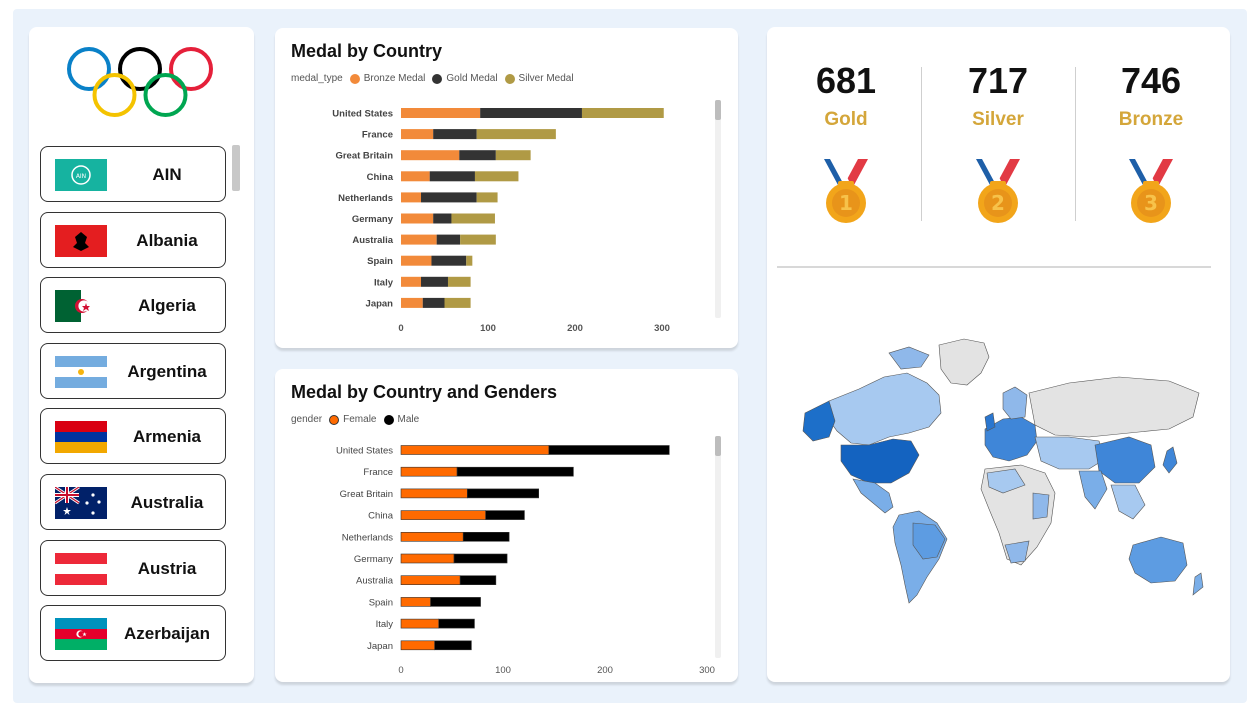 This screenshot has width=1260, height=713. I want to click on chart1-scroll-thumb, so click(718, 110).